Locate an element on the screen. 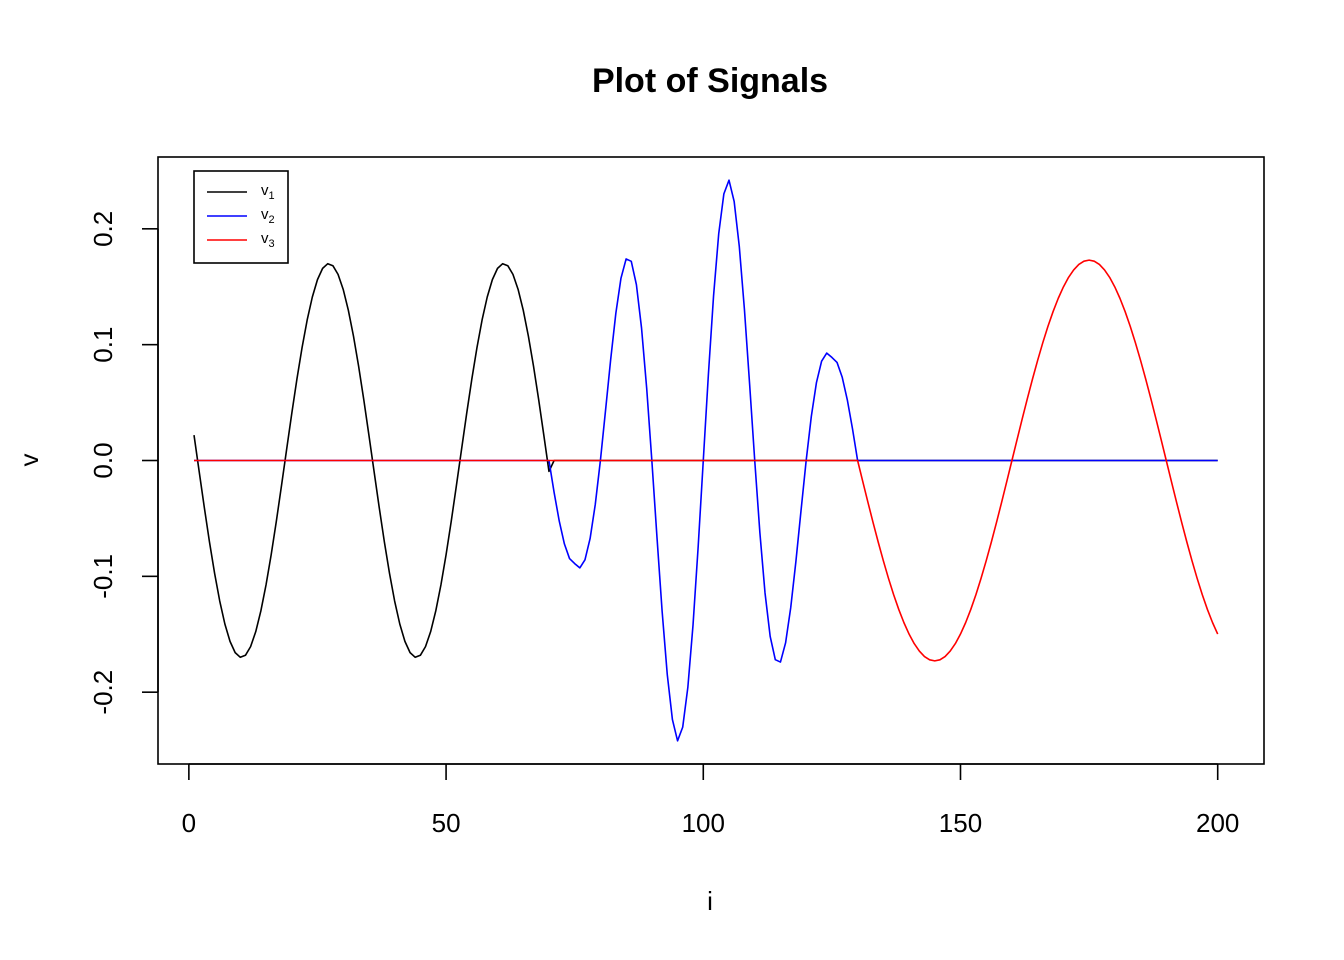 This screenshot has width=1344, height=960. x-tick-label: 100 is located at coordinates (703, 823).